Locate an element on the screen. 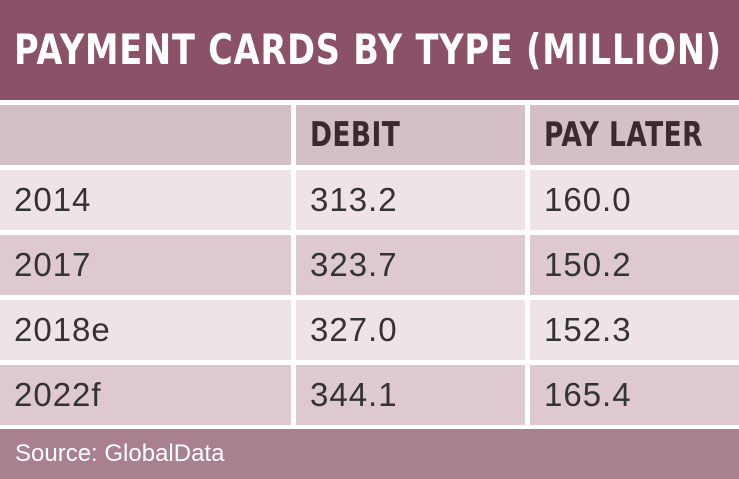 The width and height of the screenshot is (739, 479). chart-title: PAYMENT CARDS BY TYPE (MILLION) is located at coordinates (368, 49).